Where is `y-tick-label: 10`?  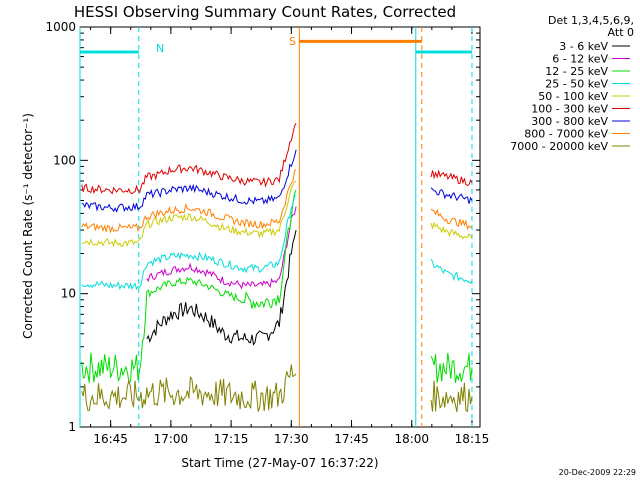
y-tick-label: 10 is located at coordinates (68, 294).